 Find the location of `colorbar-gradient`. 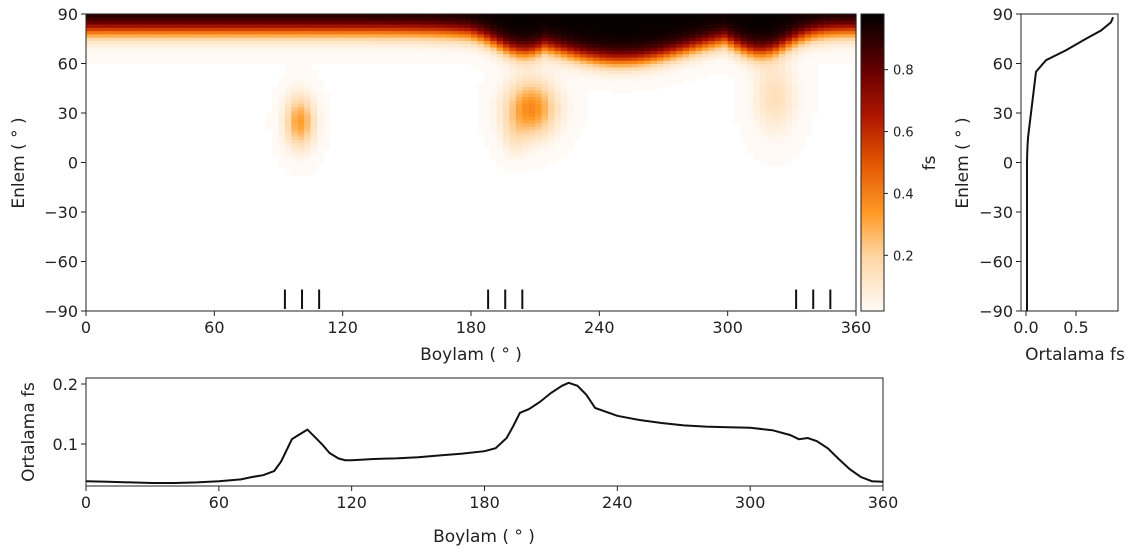

colorbar-gradient is located at coordinates (872, 162).